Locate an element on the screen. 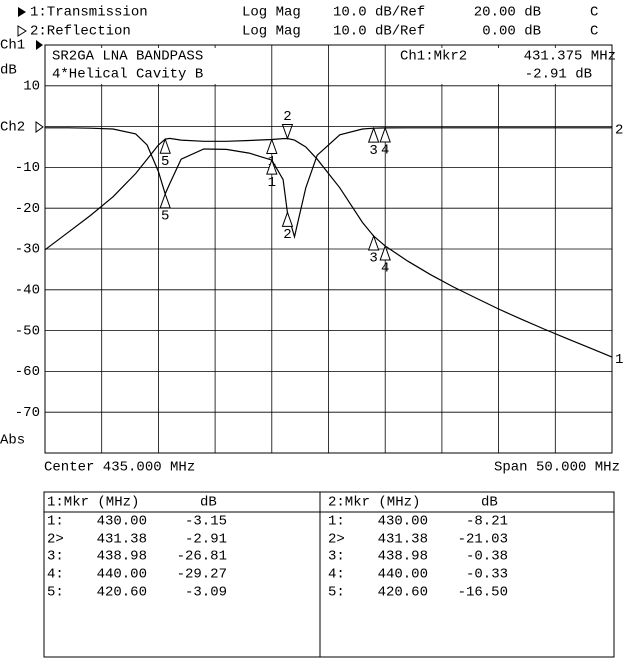 This screenshot has width=640, height=659. y-unit: dB is located at coordinates (8, 71).